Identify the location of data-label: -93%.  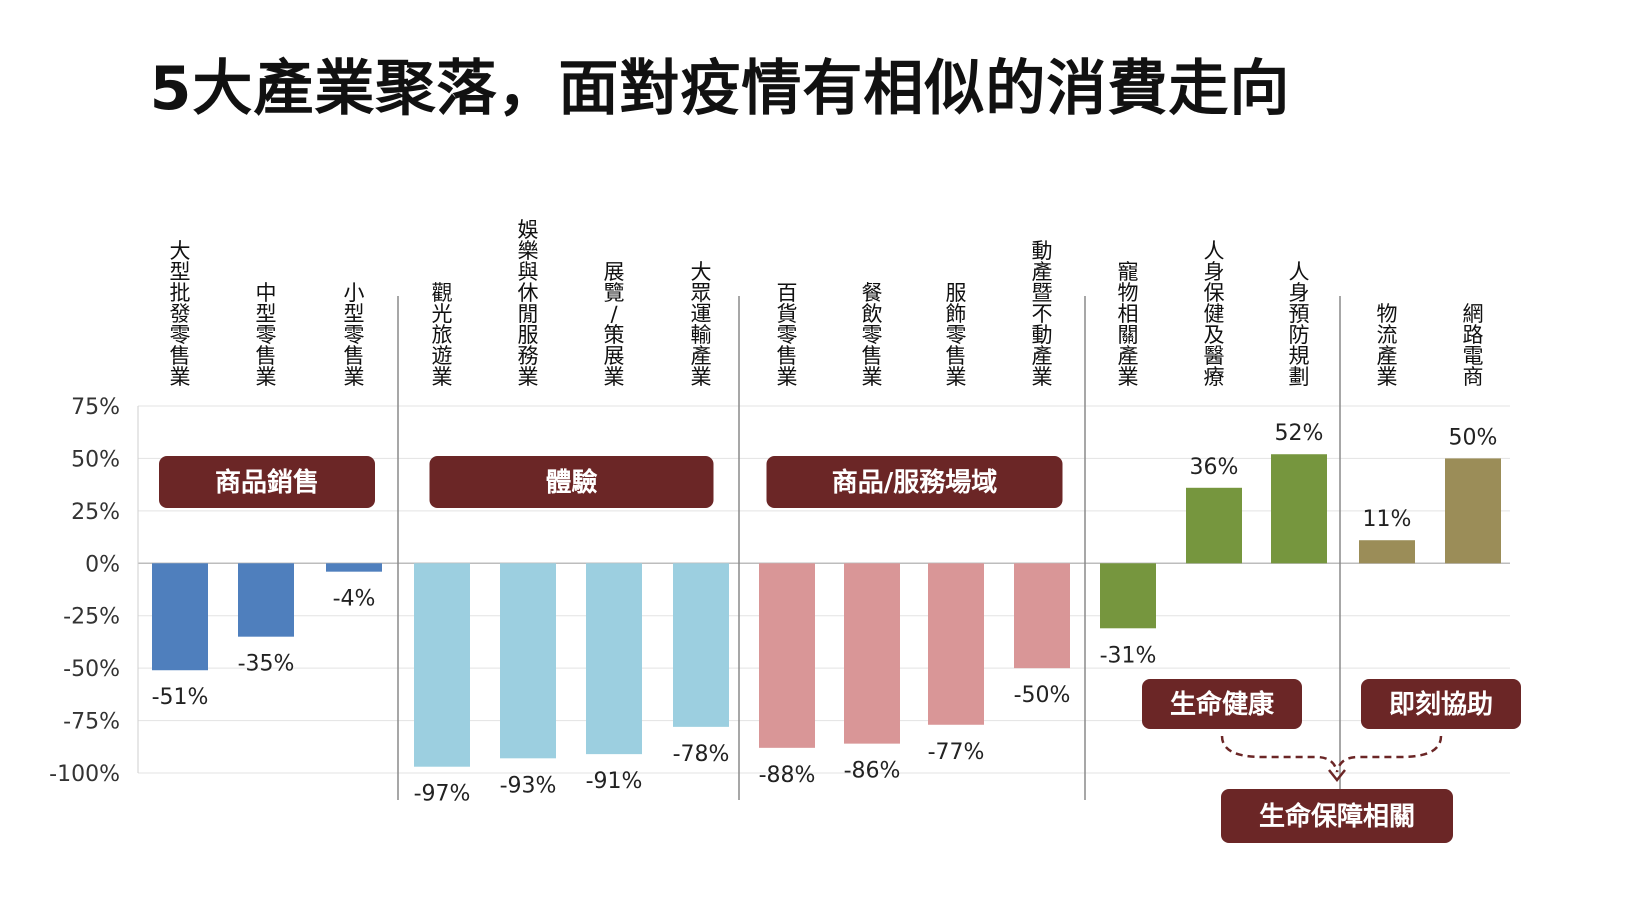
(528, 785).